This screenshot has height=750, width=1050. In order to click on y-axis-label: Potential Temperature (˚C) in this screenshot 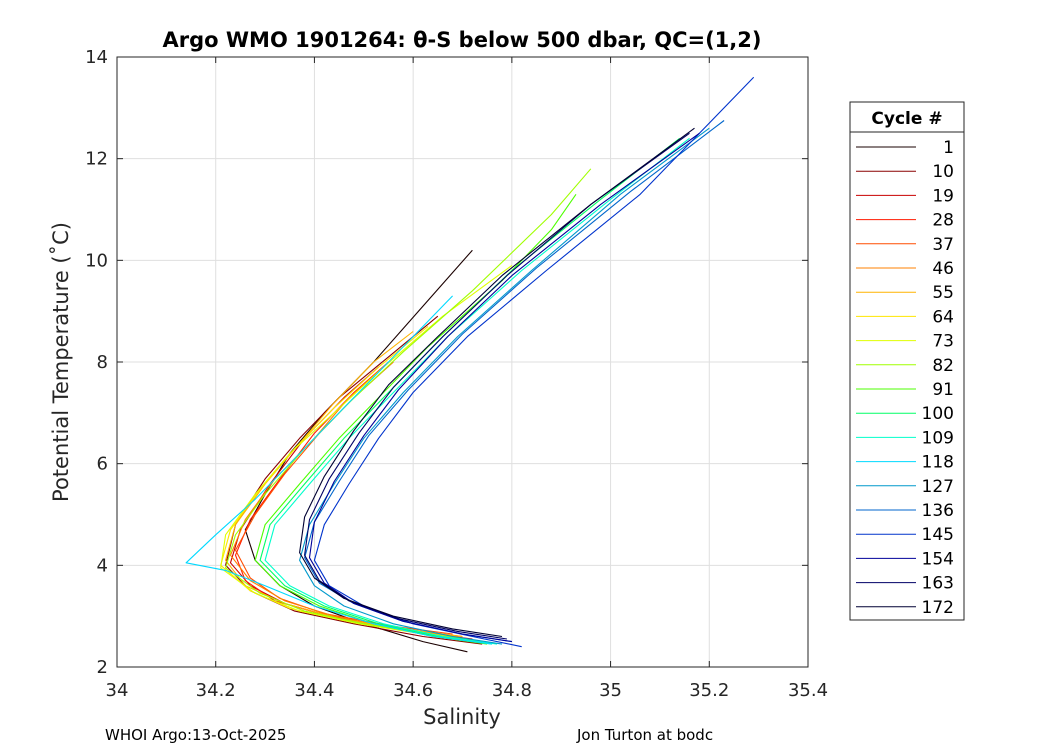, I will do `click(61, 362)`.